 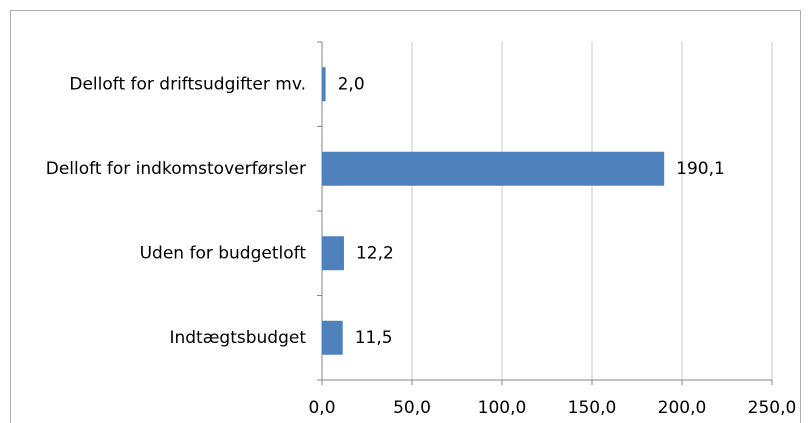 What do you see at coordinates (237, 338) in the screenshot?
I see `y-tick-label: Indtægtsbudget` at bounding box center [237, 338].